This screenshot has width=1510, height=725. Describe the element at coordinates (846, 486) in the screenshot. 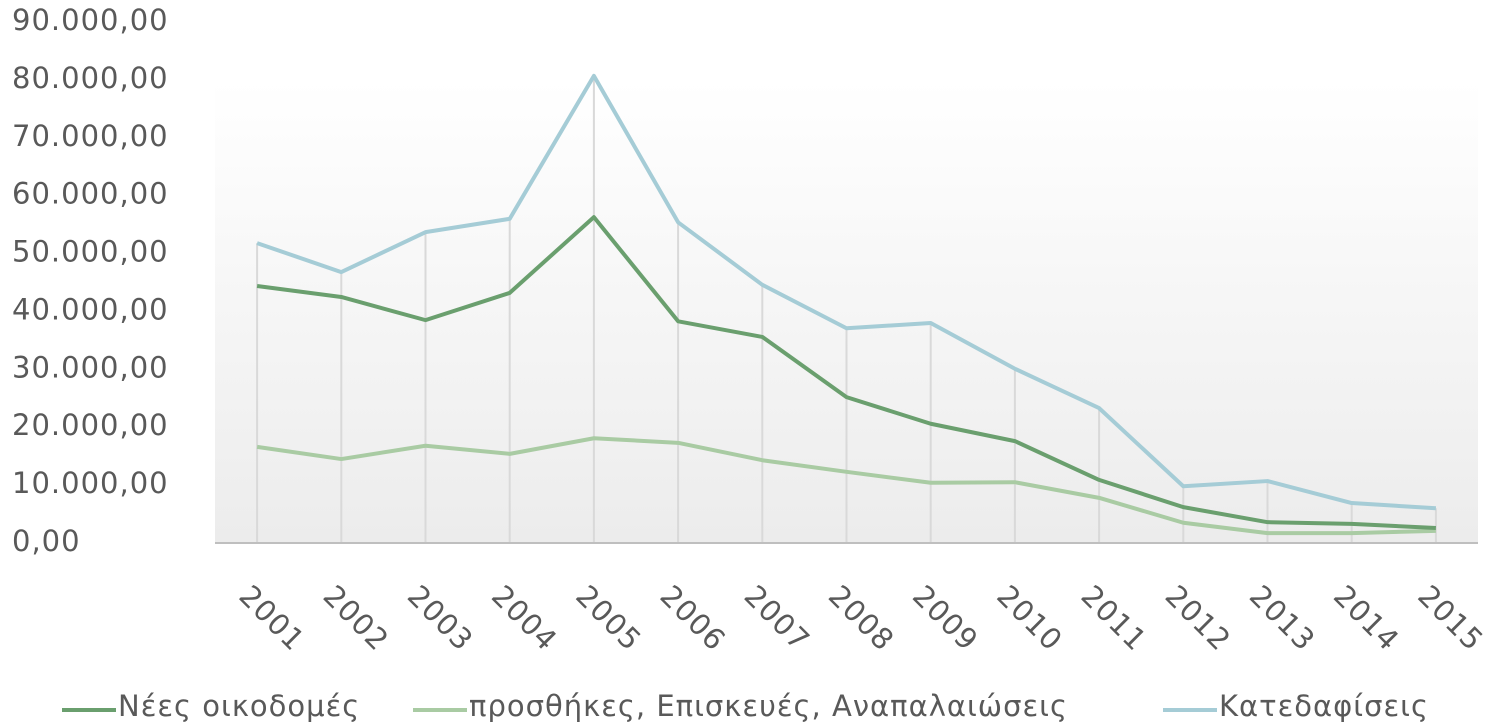

I see `series-line` at that location.